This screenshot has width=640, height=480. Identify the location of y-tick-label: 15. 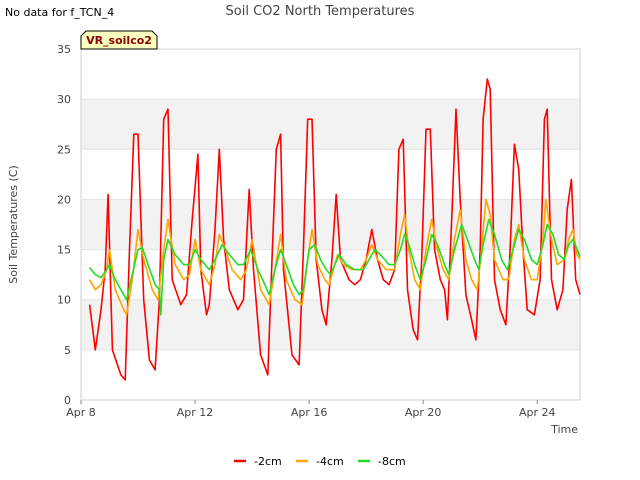
(64, 250).